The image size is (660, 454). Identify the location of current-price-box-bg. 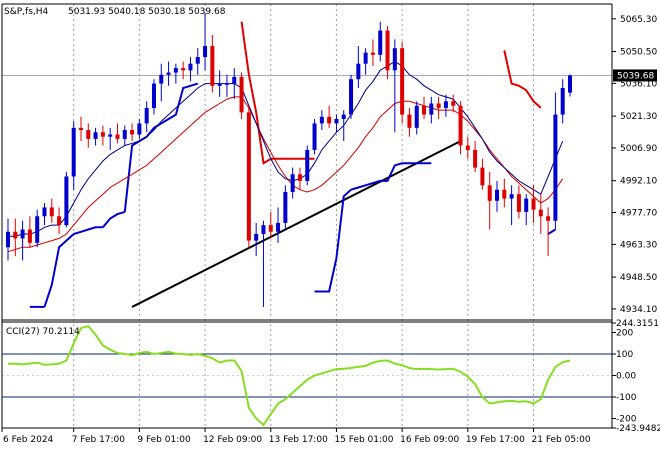
(635, 75).